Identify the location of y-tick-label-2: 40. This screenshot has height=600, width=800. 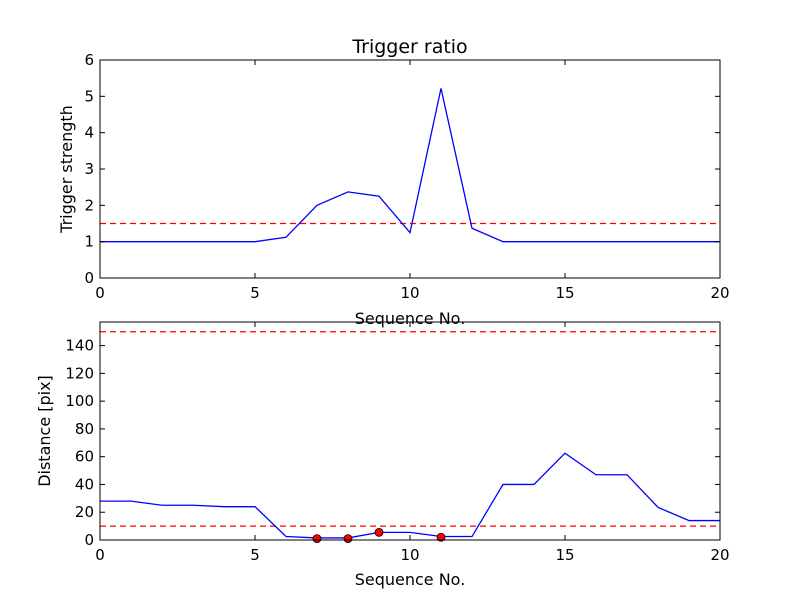
(84, 484).